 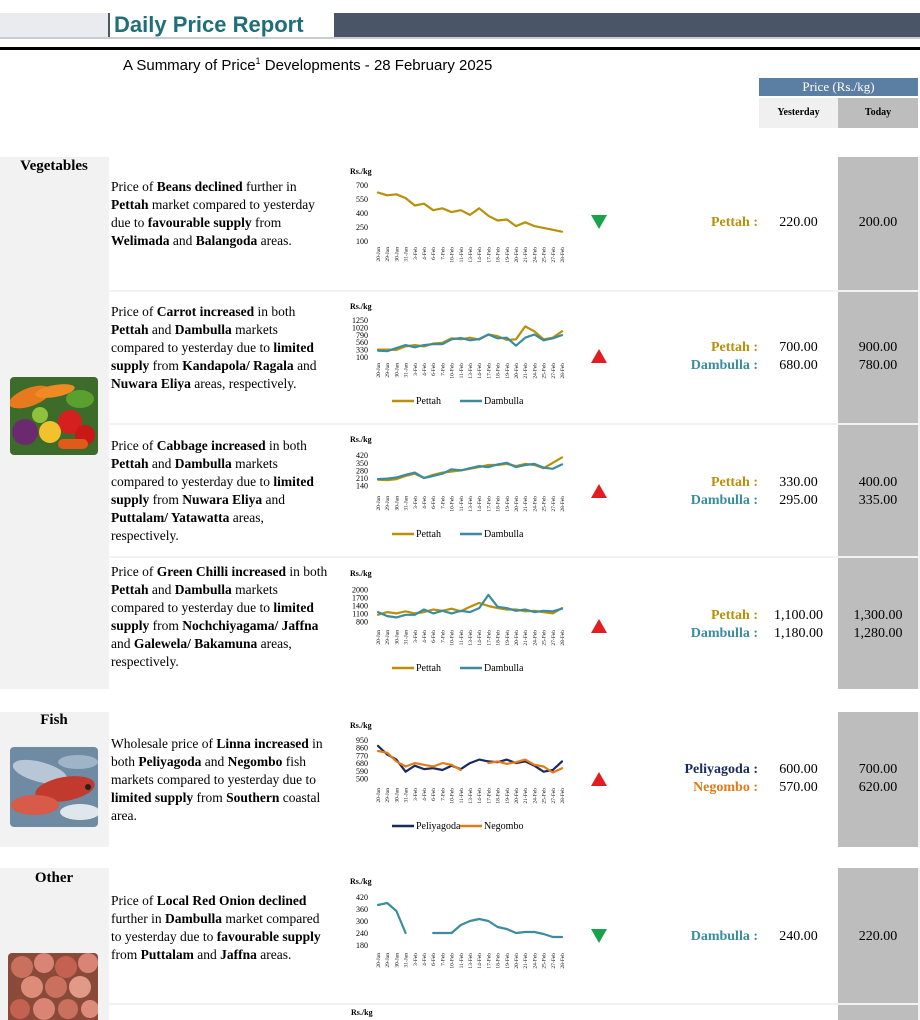 I want to click on desc-segment: further in, so click(x=138, y=918).